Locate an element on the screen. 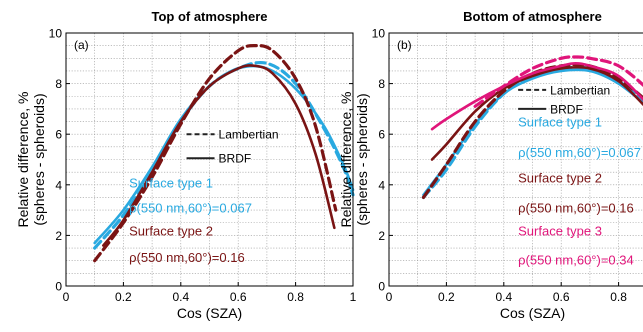  chart-title: Bottom of atmosphere is located at coordinates (532, 16).